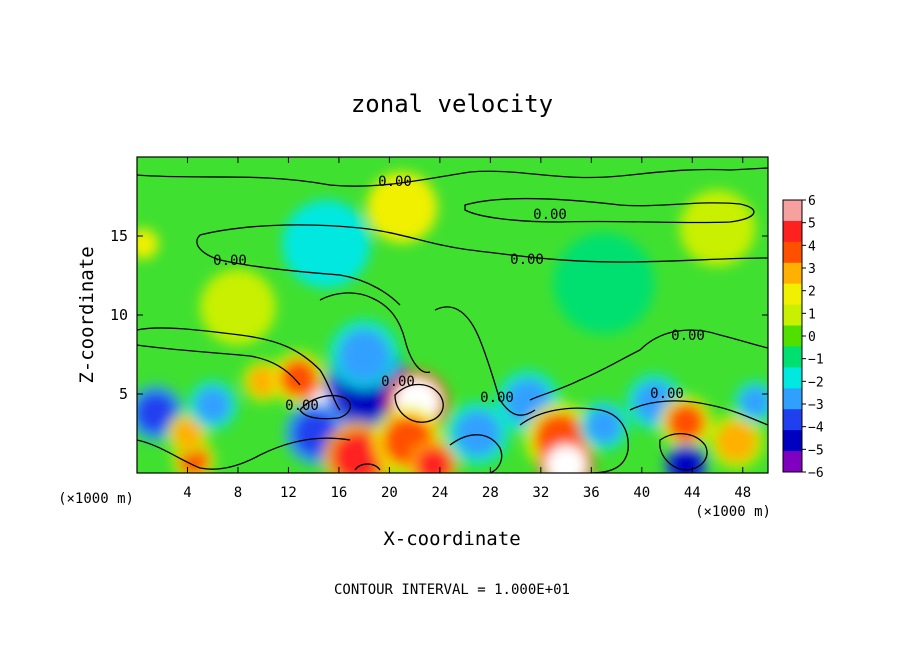 The width and height of the screenshot is (904, 654). I want to click on x-tick-label: 48, so click(742, 493).